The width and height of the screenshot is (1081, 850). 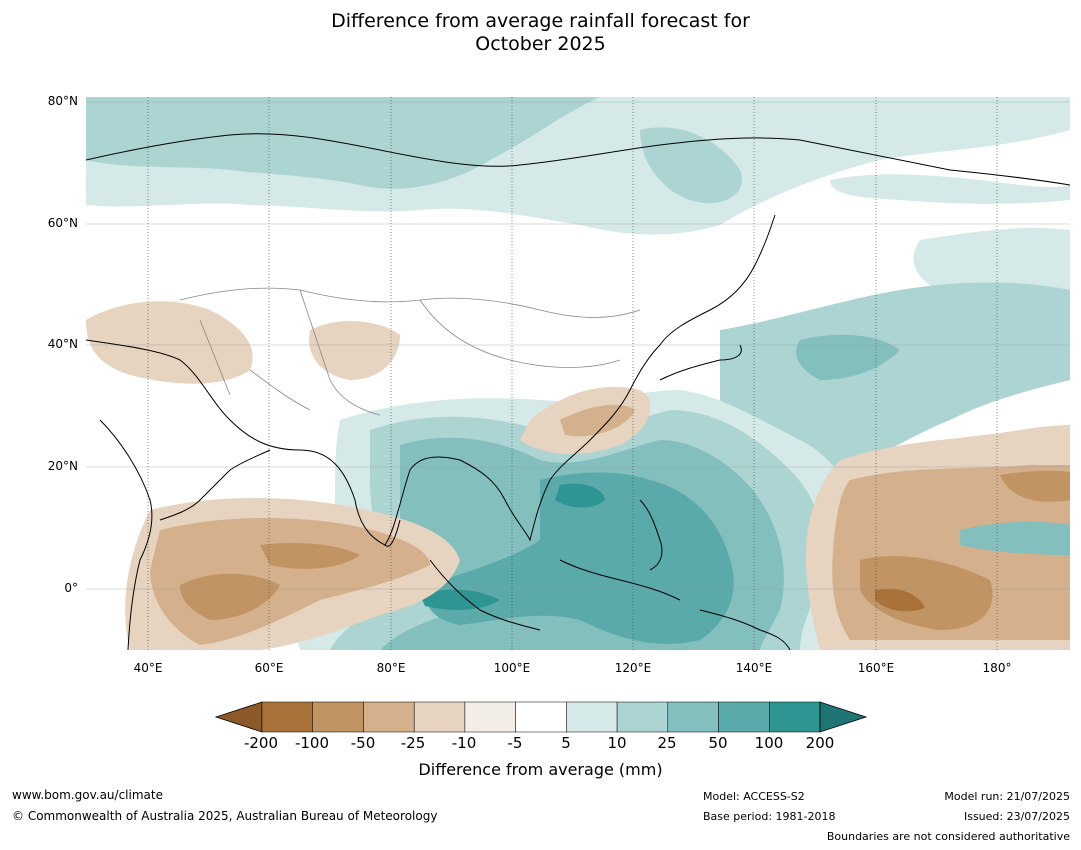 I want to click on title-line-2: October 2025, so click(x=540, y=44).